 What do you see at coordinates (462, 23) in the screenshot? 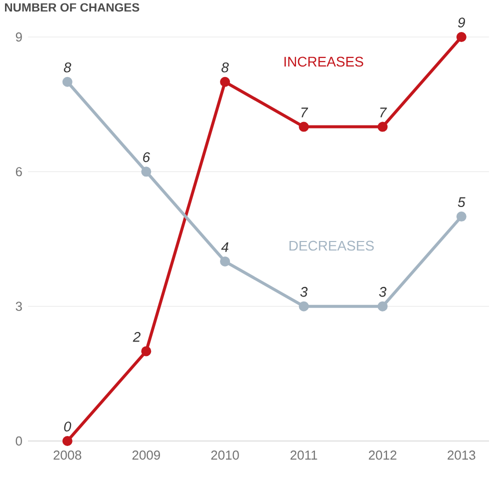
I see `data-label: 9` at bounding box center [462, 23].